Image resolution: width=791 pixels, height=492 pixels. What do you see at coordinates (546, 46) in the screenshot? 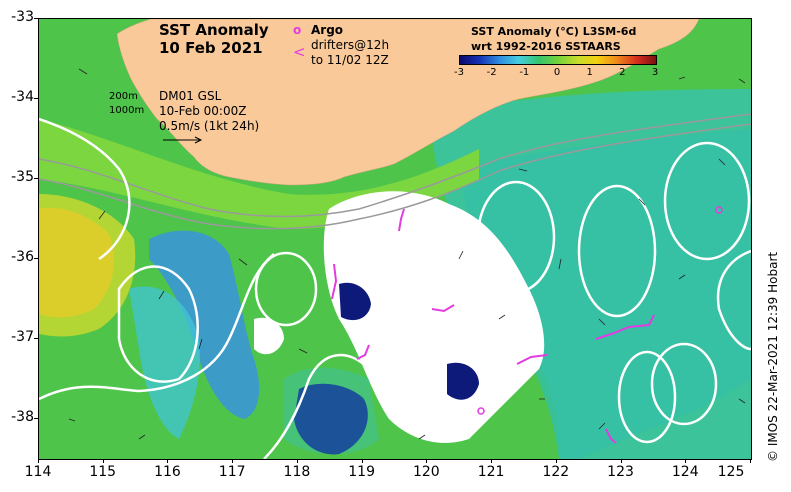
I see `colorbar-title-2: wrt 1992-2016 SSTAARS` at bounding box center [546, 46].